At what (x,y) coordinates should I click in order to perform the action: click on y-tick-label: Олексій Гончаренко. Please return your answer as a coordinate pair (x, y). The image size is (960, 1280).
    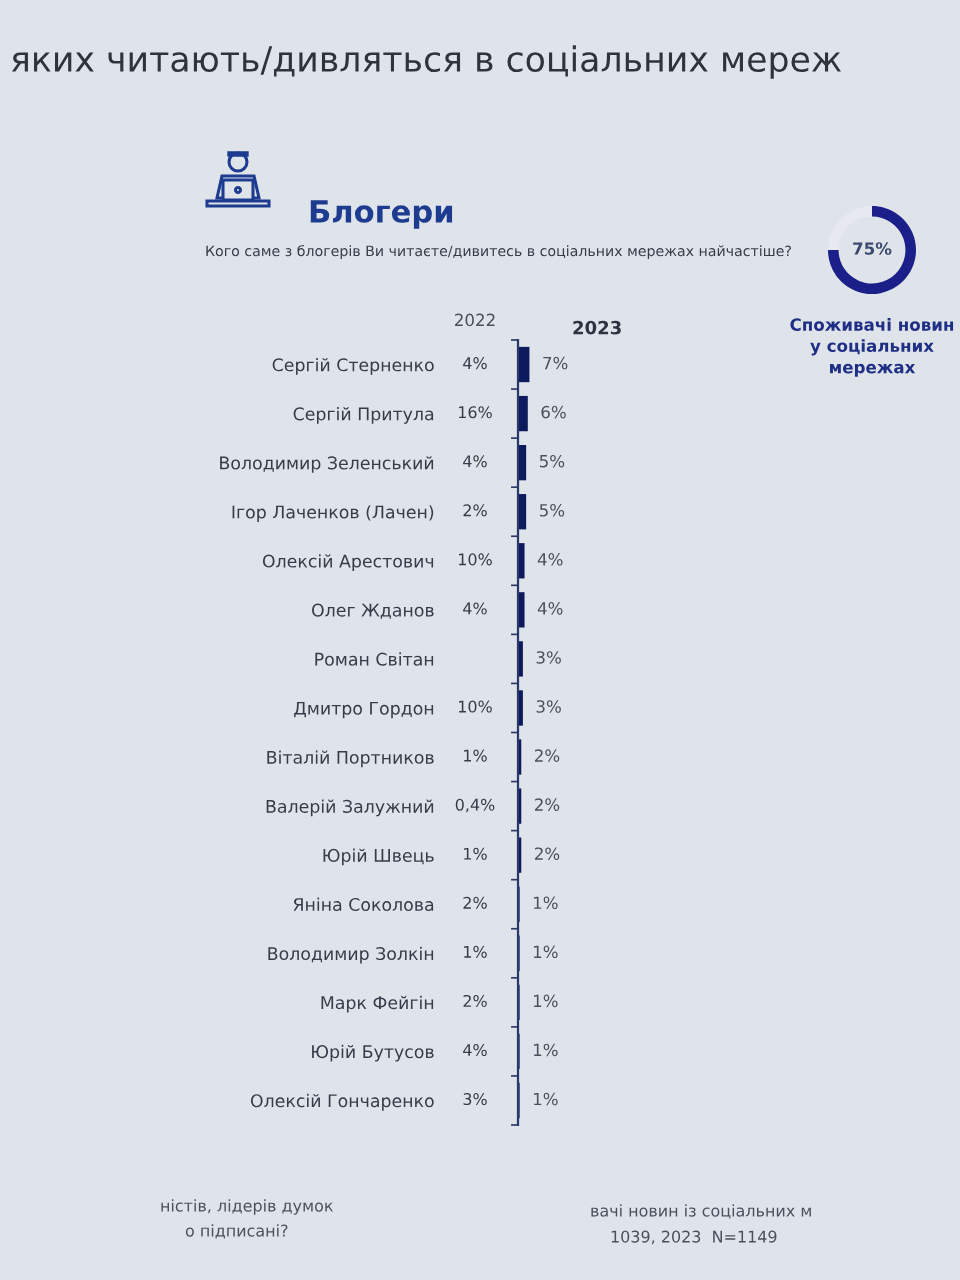
    Looking at the image, I should click on (342, 1102).